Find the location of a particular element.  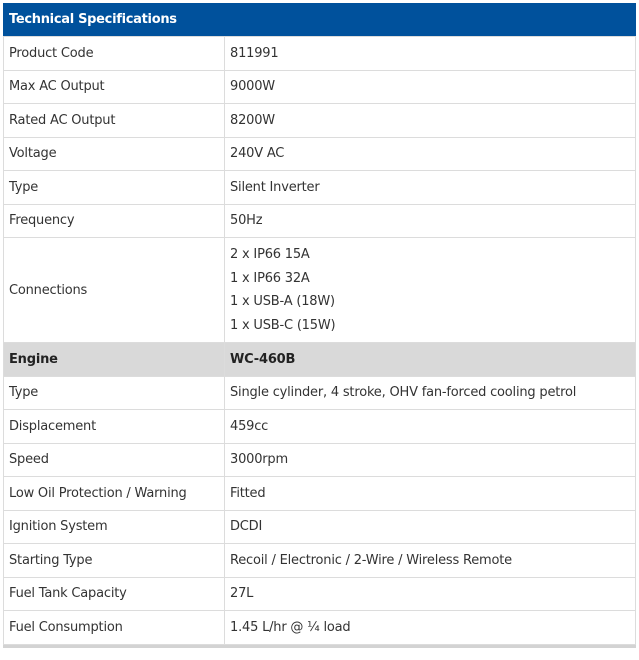

spec-value: WC-460B is located at coordinates (430, 359).